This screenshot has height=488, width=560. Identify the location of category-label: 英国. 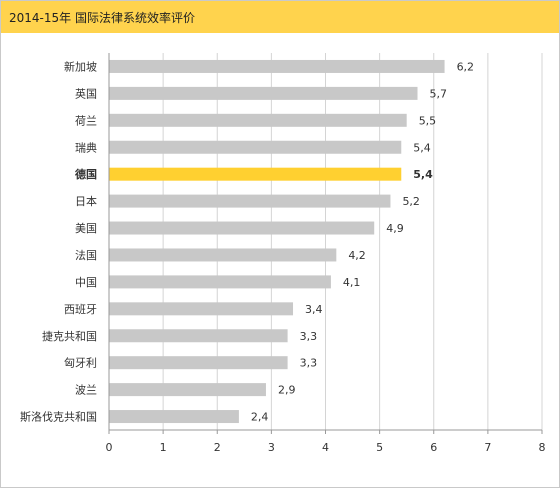
(86, 93).